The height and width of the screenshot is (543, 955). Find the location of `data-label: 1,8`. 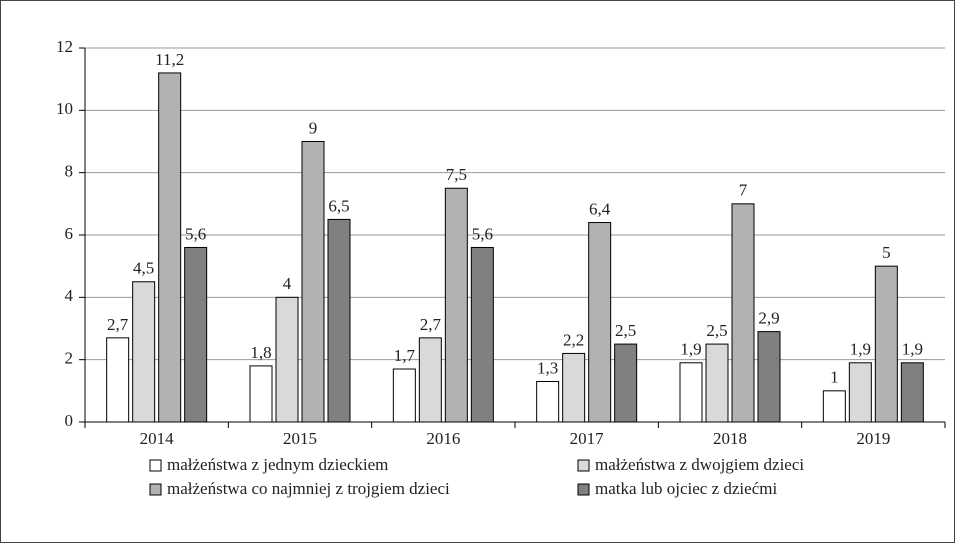

data-label: 1,8 is located at coordinates (260, 352).